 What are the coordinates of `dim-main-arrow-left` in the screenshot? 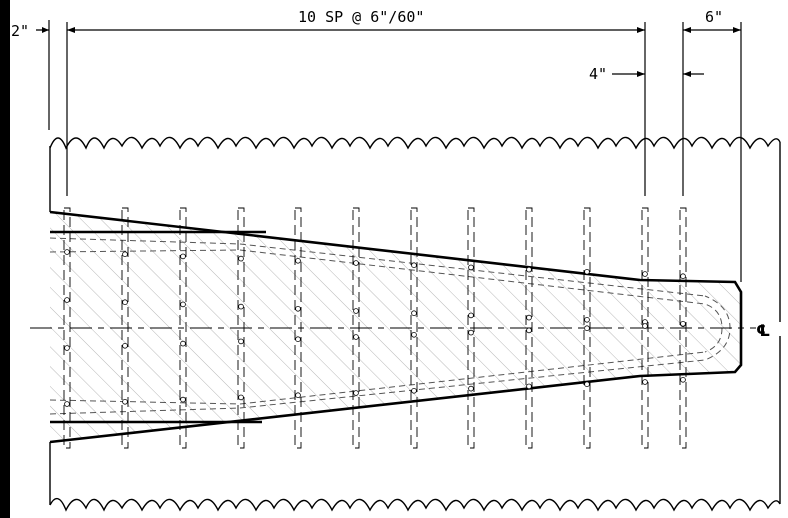 It's located at (71, 30).